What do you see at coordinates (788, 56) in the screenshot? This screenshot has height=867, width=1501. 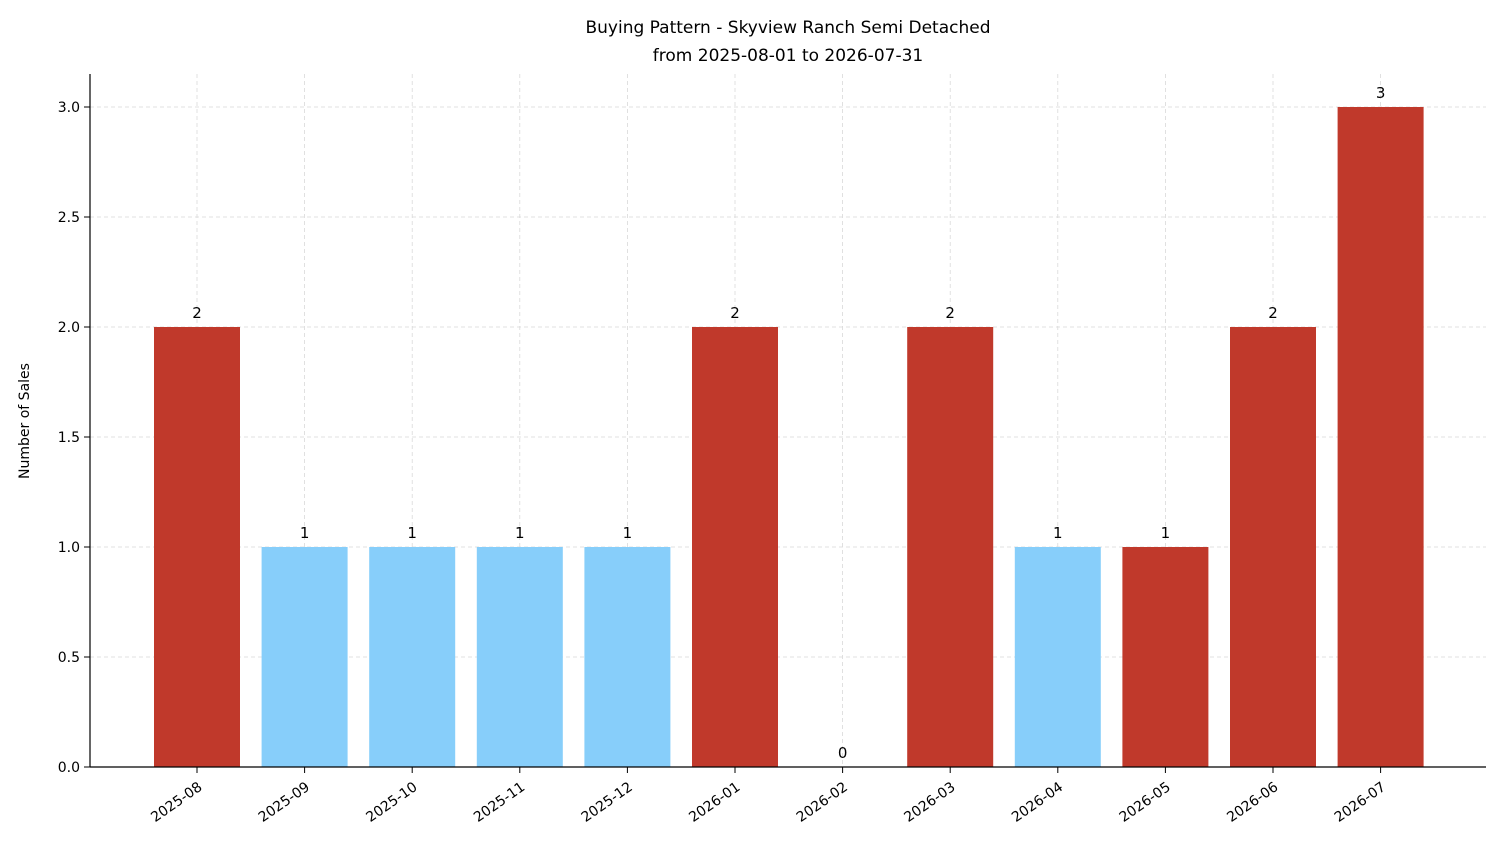 I see `chart-subtitle: from 2025-08-01 to 2026-07-31` at bounding box center [788, 56].